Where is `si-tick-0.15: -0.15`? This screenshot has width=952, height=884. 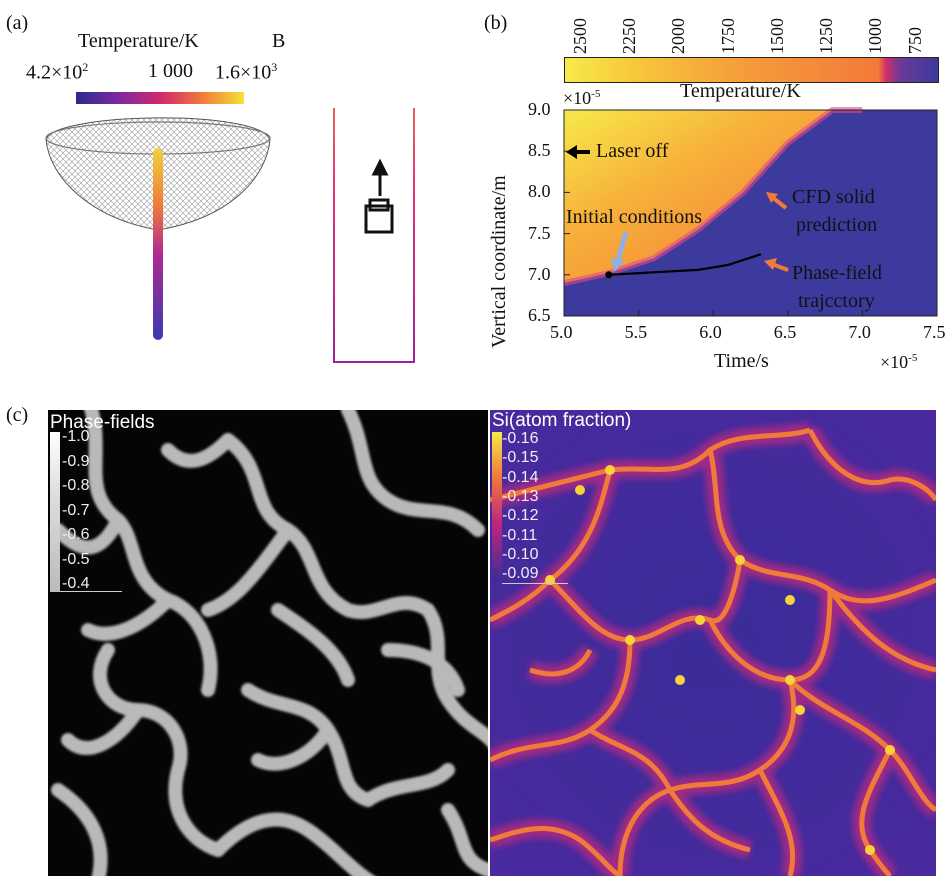
si-tick-0.15: -0.15 is located at coordinates (520, 458).